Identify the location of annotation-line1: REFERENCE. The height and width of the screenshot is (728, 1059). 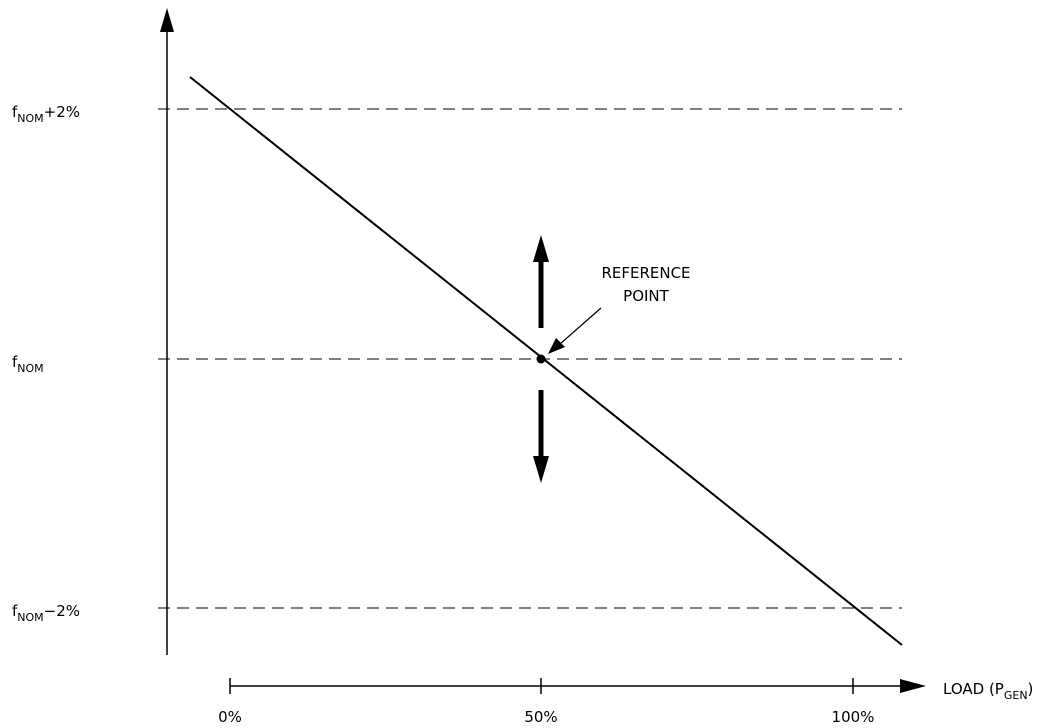
(645, 273).